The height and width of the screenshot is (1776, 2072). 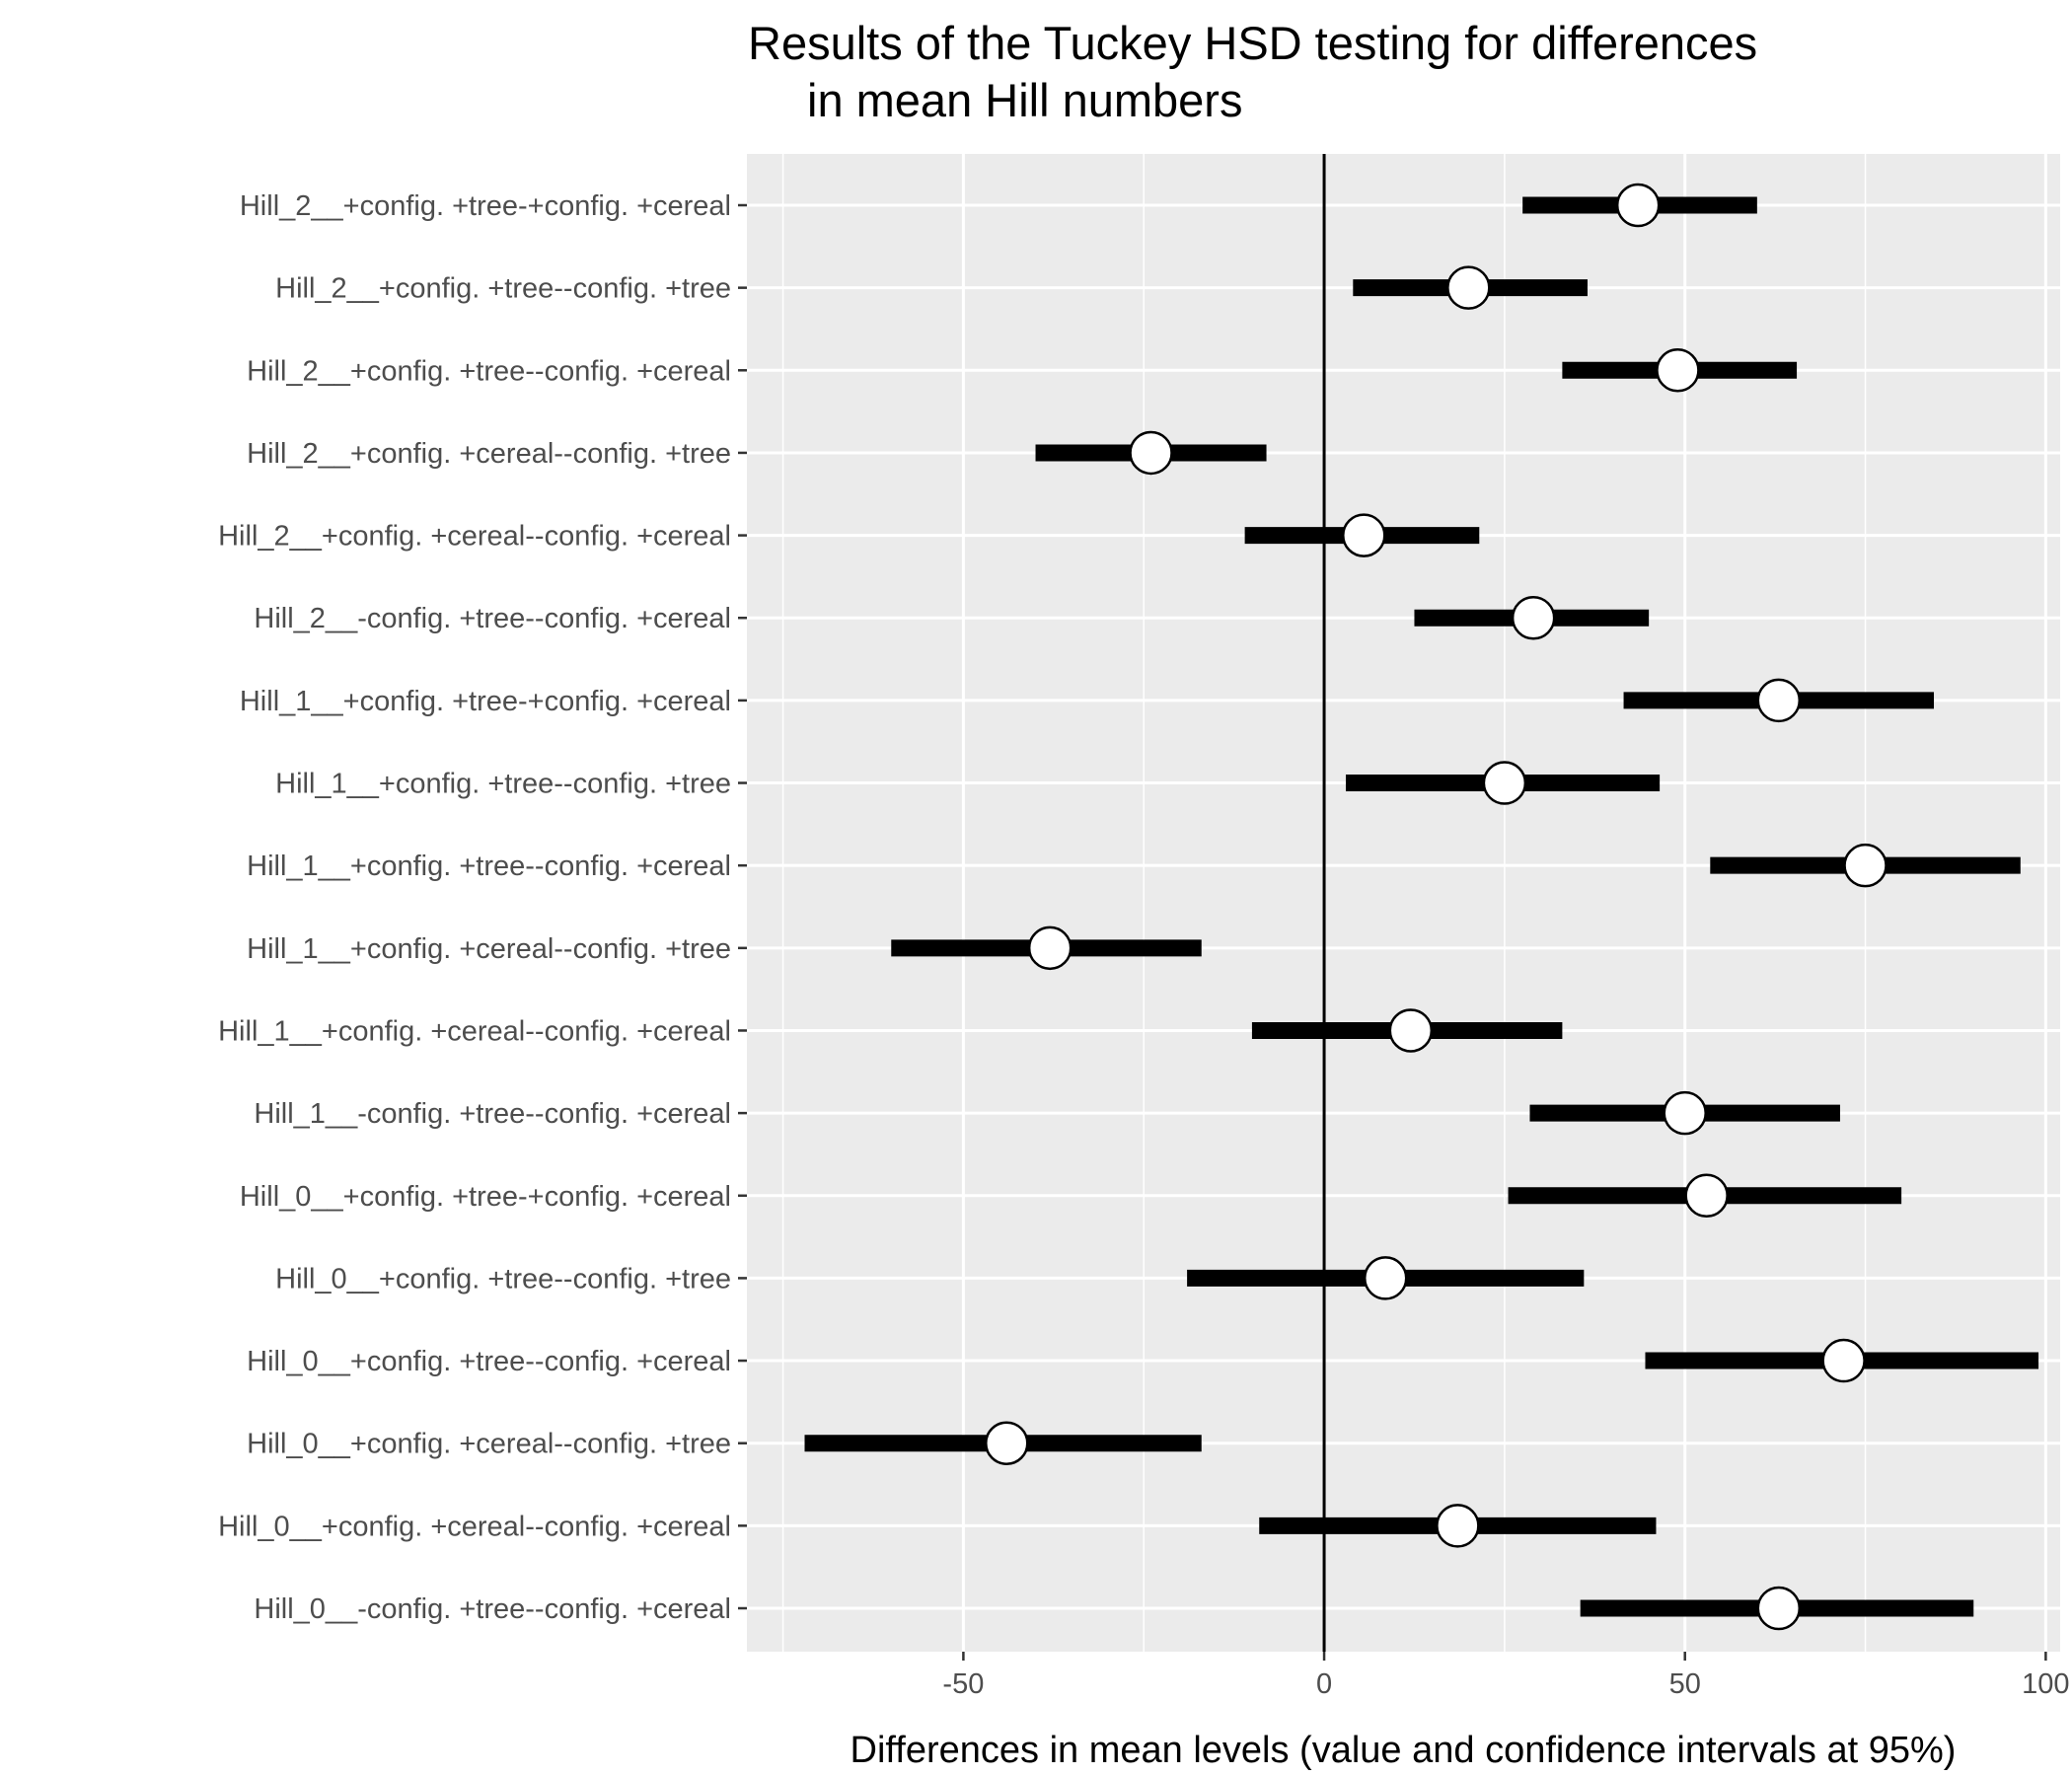 I want to click on chart-title-line-2: in mean Hill numbers, so click(x=1024, y=100).